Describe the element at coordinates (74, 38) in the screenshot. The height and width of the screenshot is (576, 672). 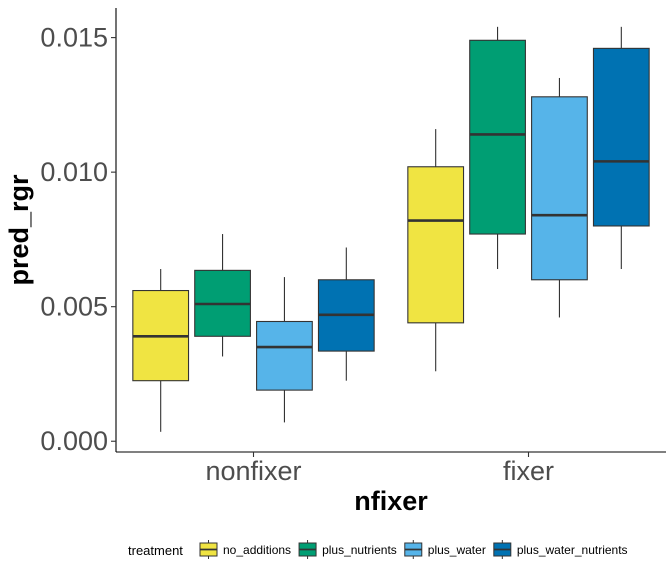
I see `y-tick-label: 0.015` at that location.